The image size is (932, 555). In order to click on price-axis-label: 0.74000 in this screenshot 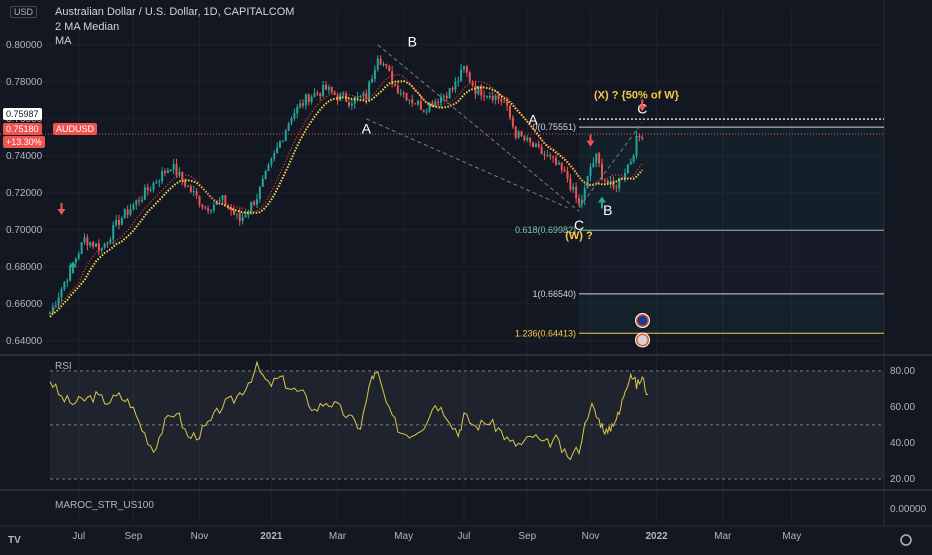, I will do `click(24, 156)`.